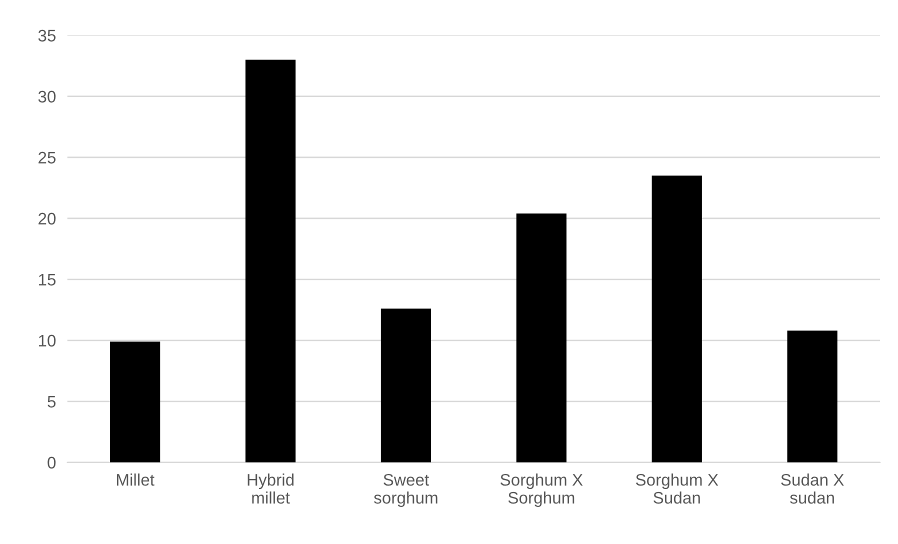 The height and width of the screenshot is (544, 898). I want to click on x-tick-label: Millet, so click(135, 480).